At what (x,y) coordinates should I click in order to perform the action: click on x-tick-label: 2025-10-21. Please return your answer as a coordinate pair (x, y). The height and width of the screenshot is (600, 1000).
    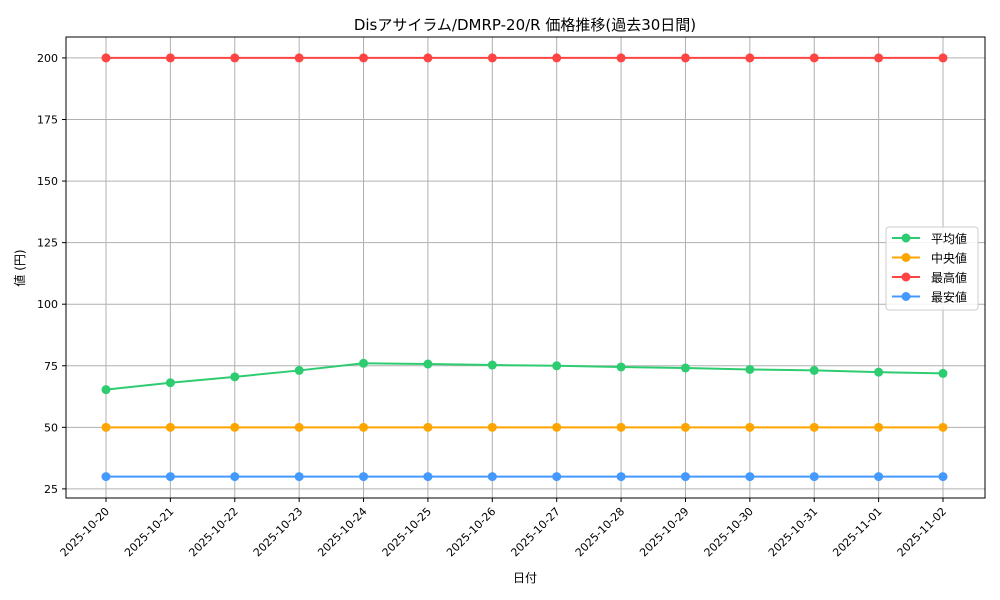
    Looking at the image, I should click on (149, 532).